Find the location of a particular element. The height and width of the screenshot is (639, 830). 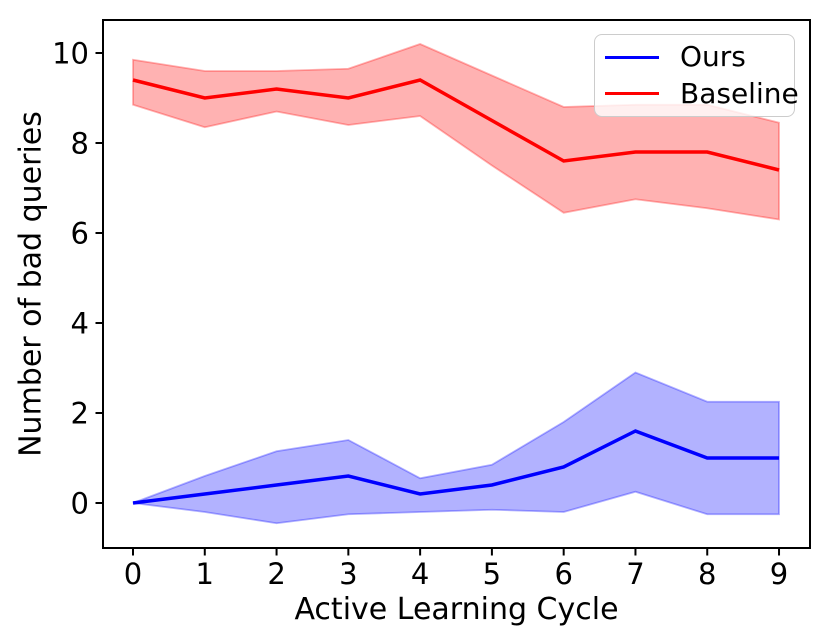

baseline-line is located at coordinates (456, 125).